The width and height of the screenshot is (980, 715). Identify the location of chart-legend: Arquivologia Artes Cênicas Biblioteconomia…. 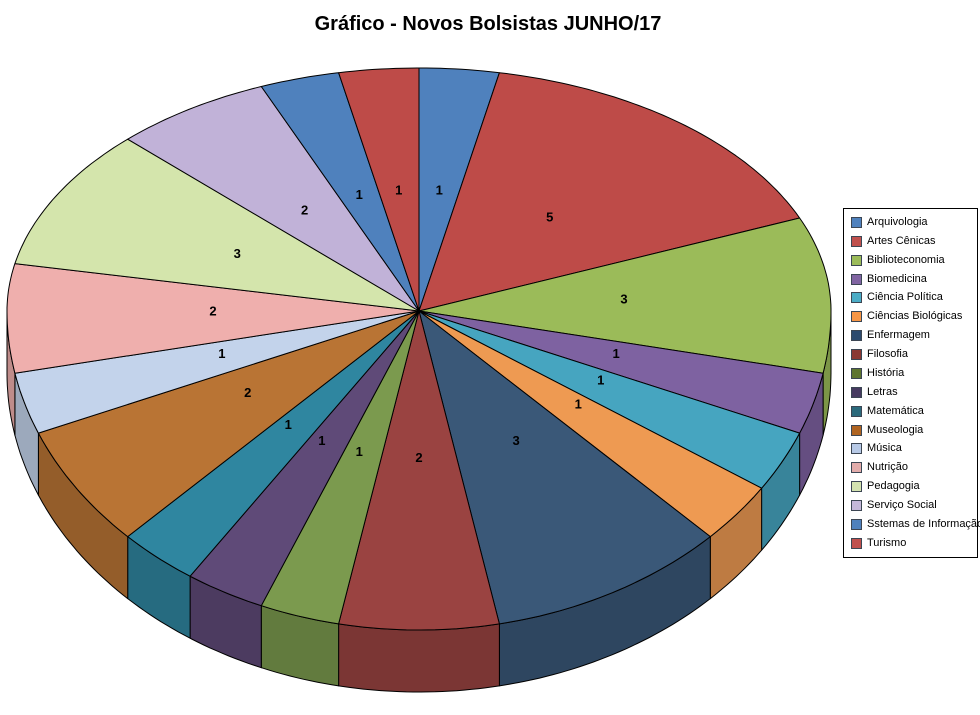
(911, 383).